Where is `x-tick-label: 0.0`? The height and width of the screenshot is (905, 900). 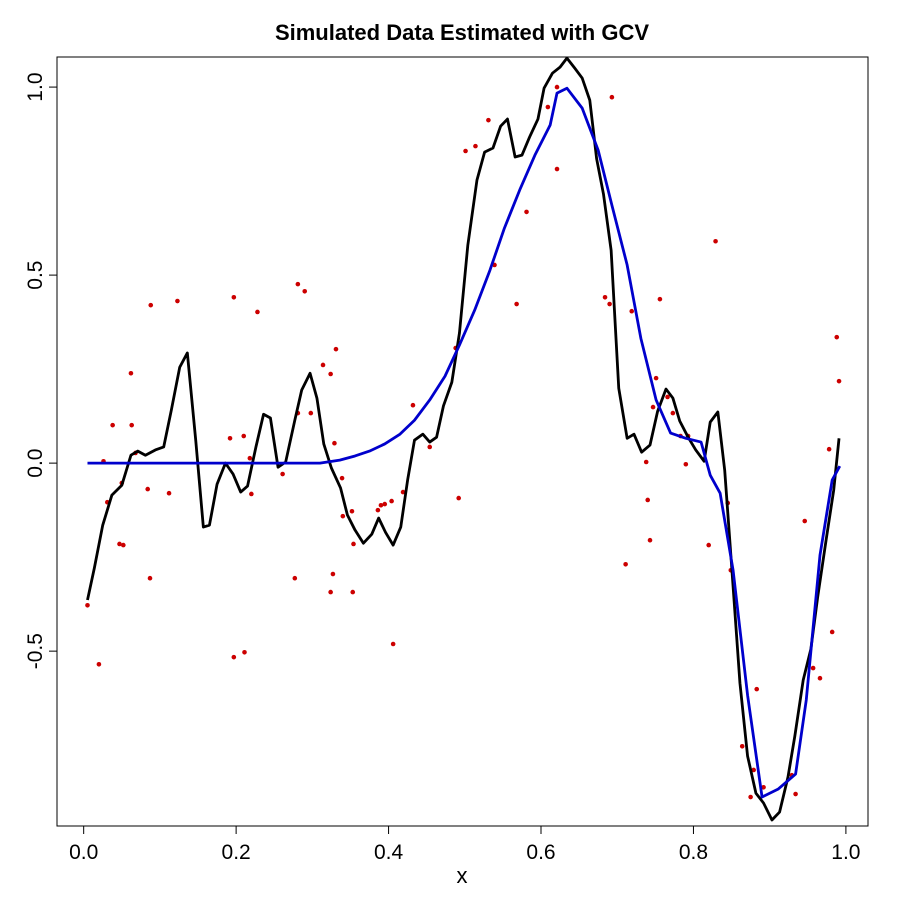
x-tick-label: 0.0 is located at coordinates (83, 852).